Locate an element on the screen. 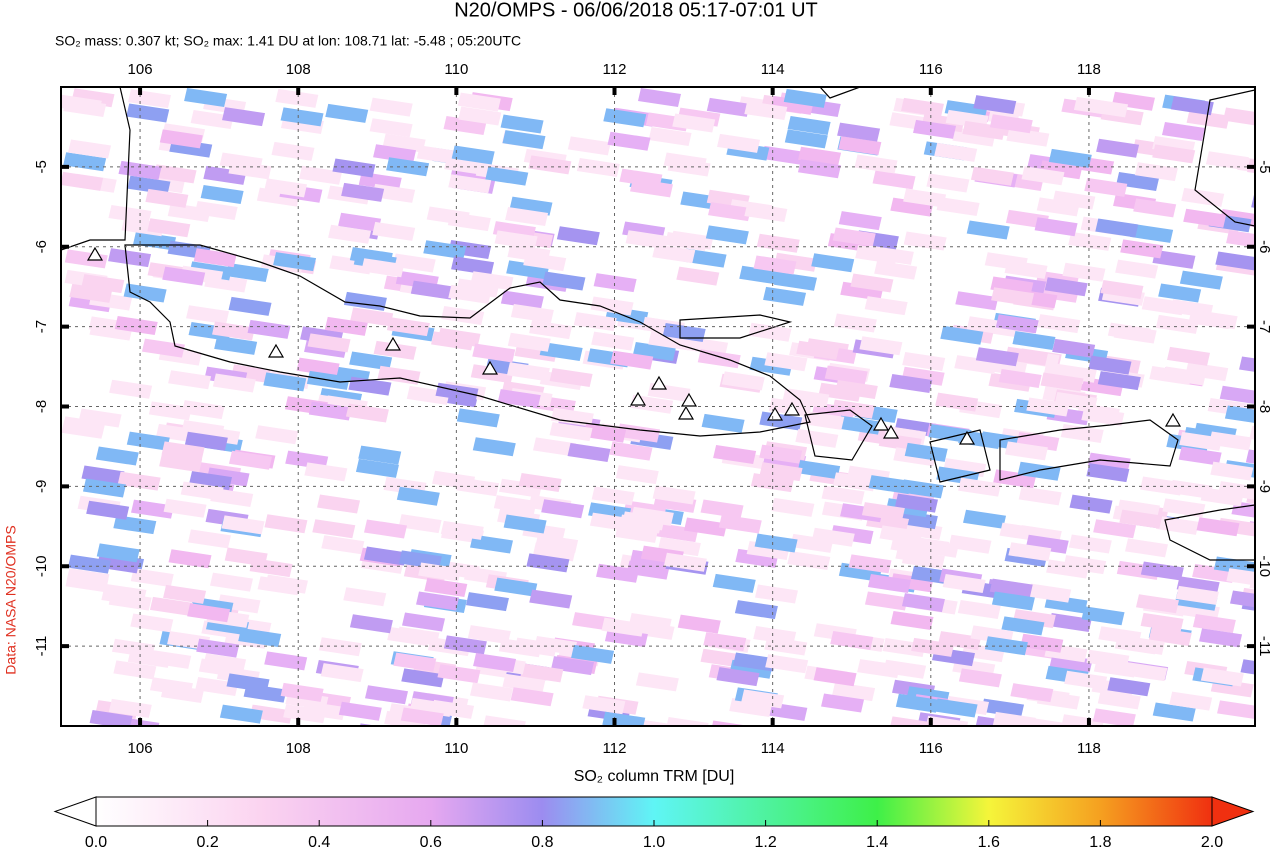  colorbar-tick-label: 0.8 is located at coordinates (542, 842).